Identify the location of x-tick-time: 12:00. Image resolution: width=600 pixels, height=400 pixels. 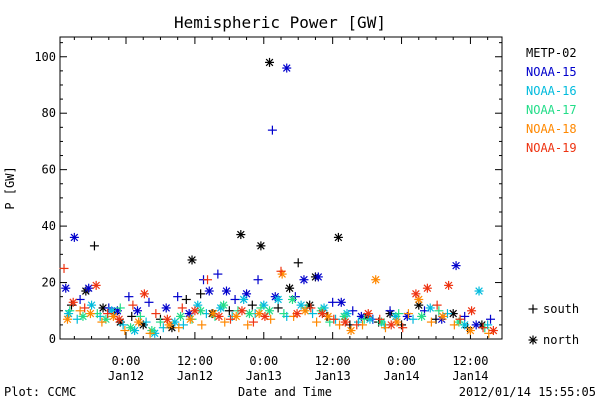
(333, 361).